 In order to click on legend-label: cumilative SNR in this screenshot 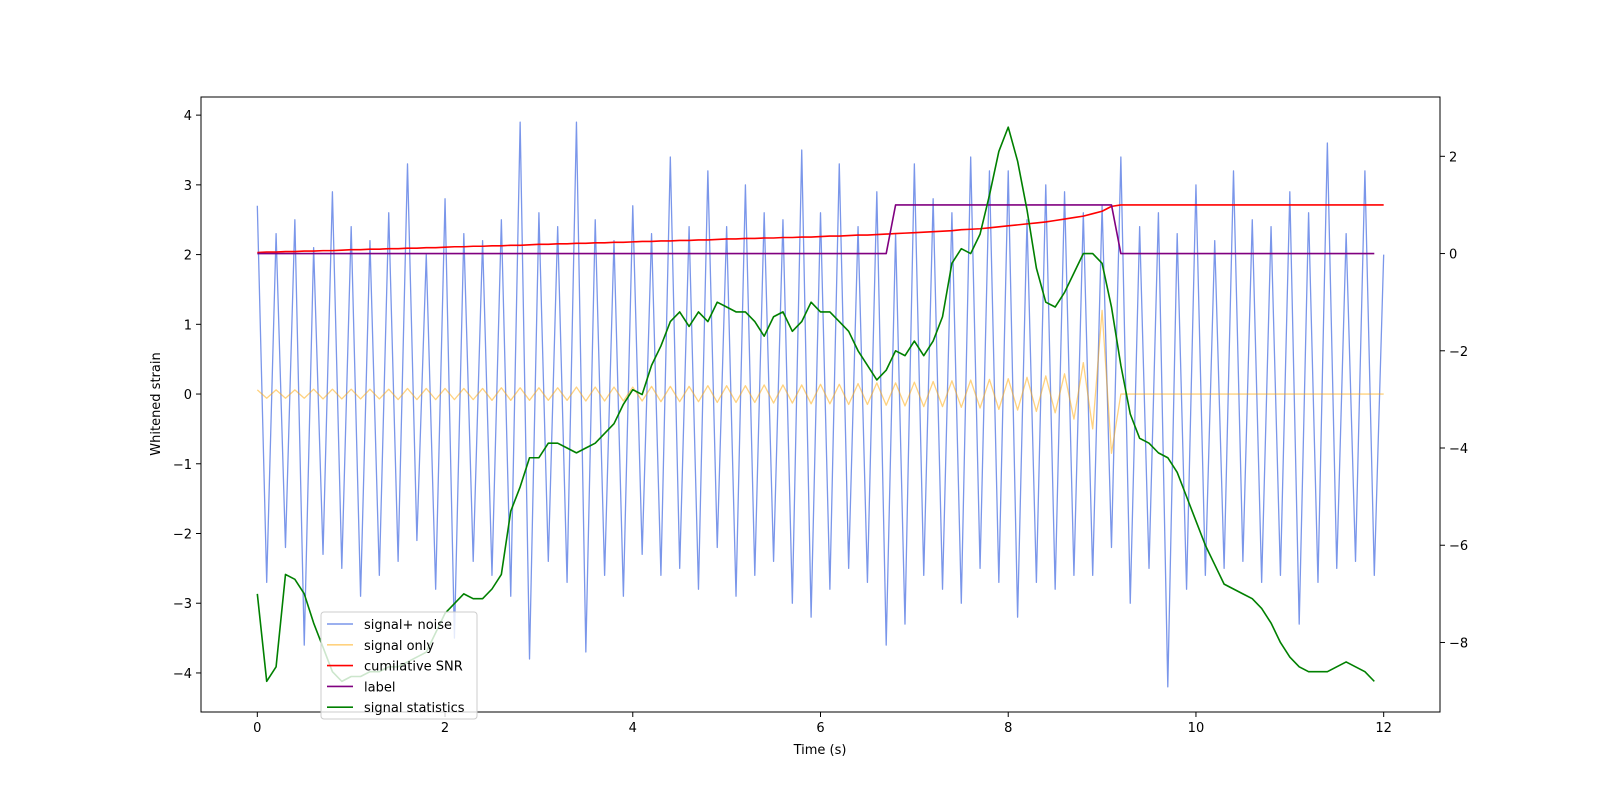, I will do `click(413, 667)`.